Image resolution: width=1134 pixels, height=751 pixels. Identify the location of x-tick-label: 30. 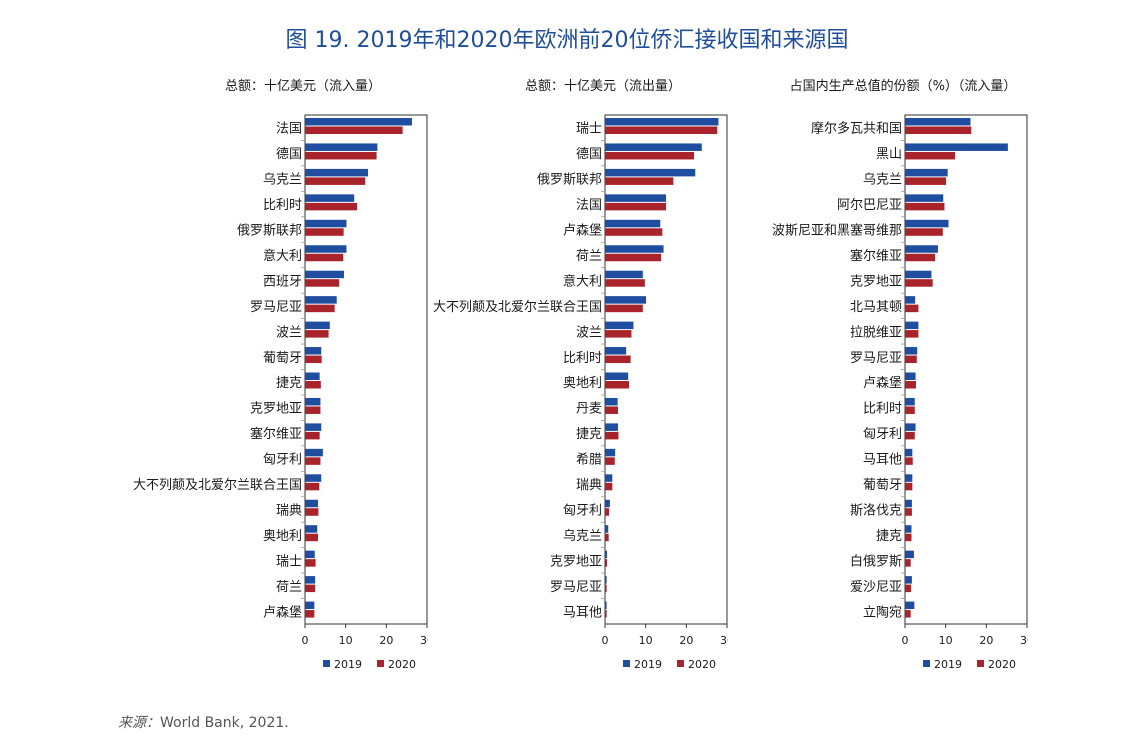
(724, 640).